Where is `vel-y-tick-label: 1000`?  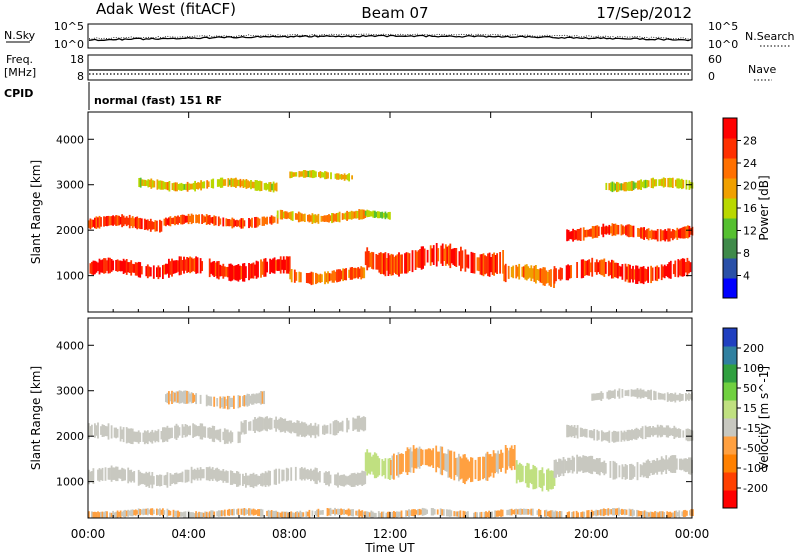
vel-y-tick-label: 1000 is located at coordinates (70, 482).